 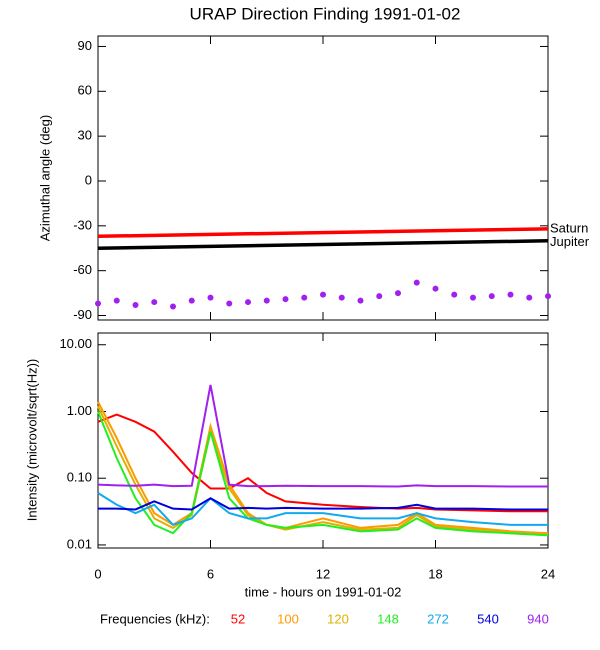 What do you see at coordinates (338, 618) in the screenshot?
I see `legend-label: 120` at bounding box center [338, 618].